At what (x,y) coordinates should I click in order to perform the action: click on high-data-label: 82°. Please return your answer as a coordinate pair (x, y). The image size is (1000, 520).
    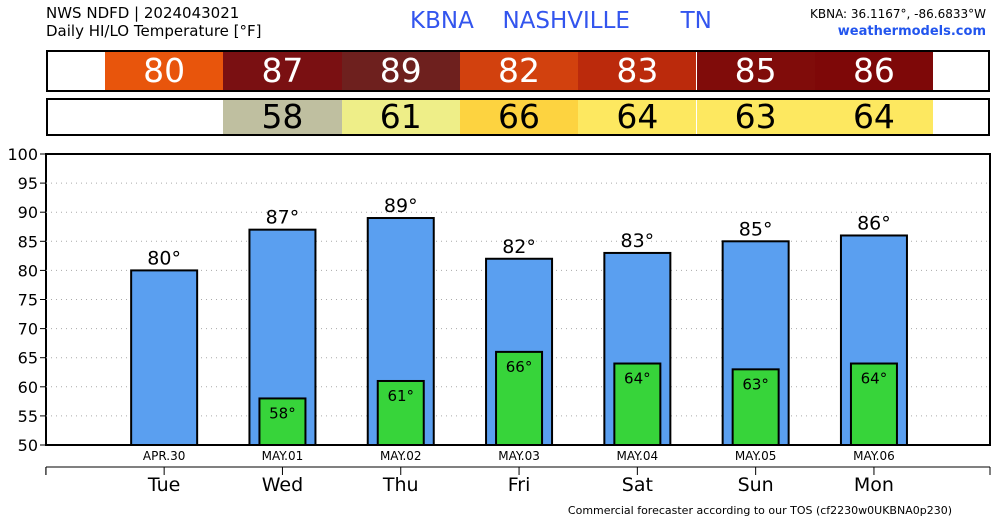
    Looking at the image, I should click on (519, 247).